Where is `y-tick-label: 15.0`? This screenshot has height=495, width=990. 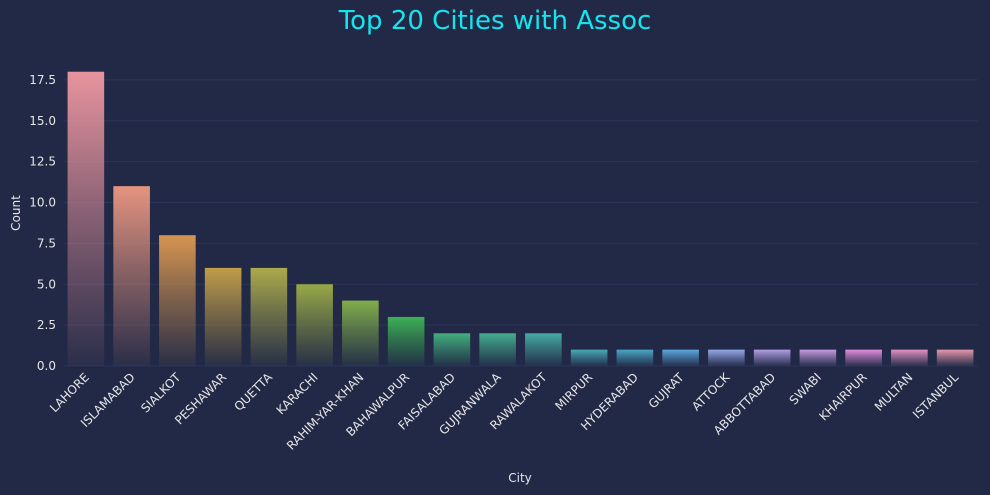
y-tick-label: 15.0 is located at coordinates (42, 121).